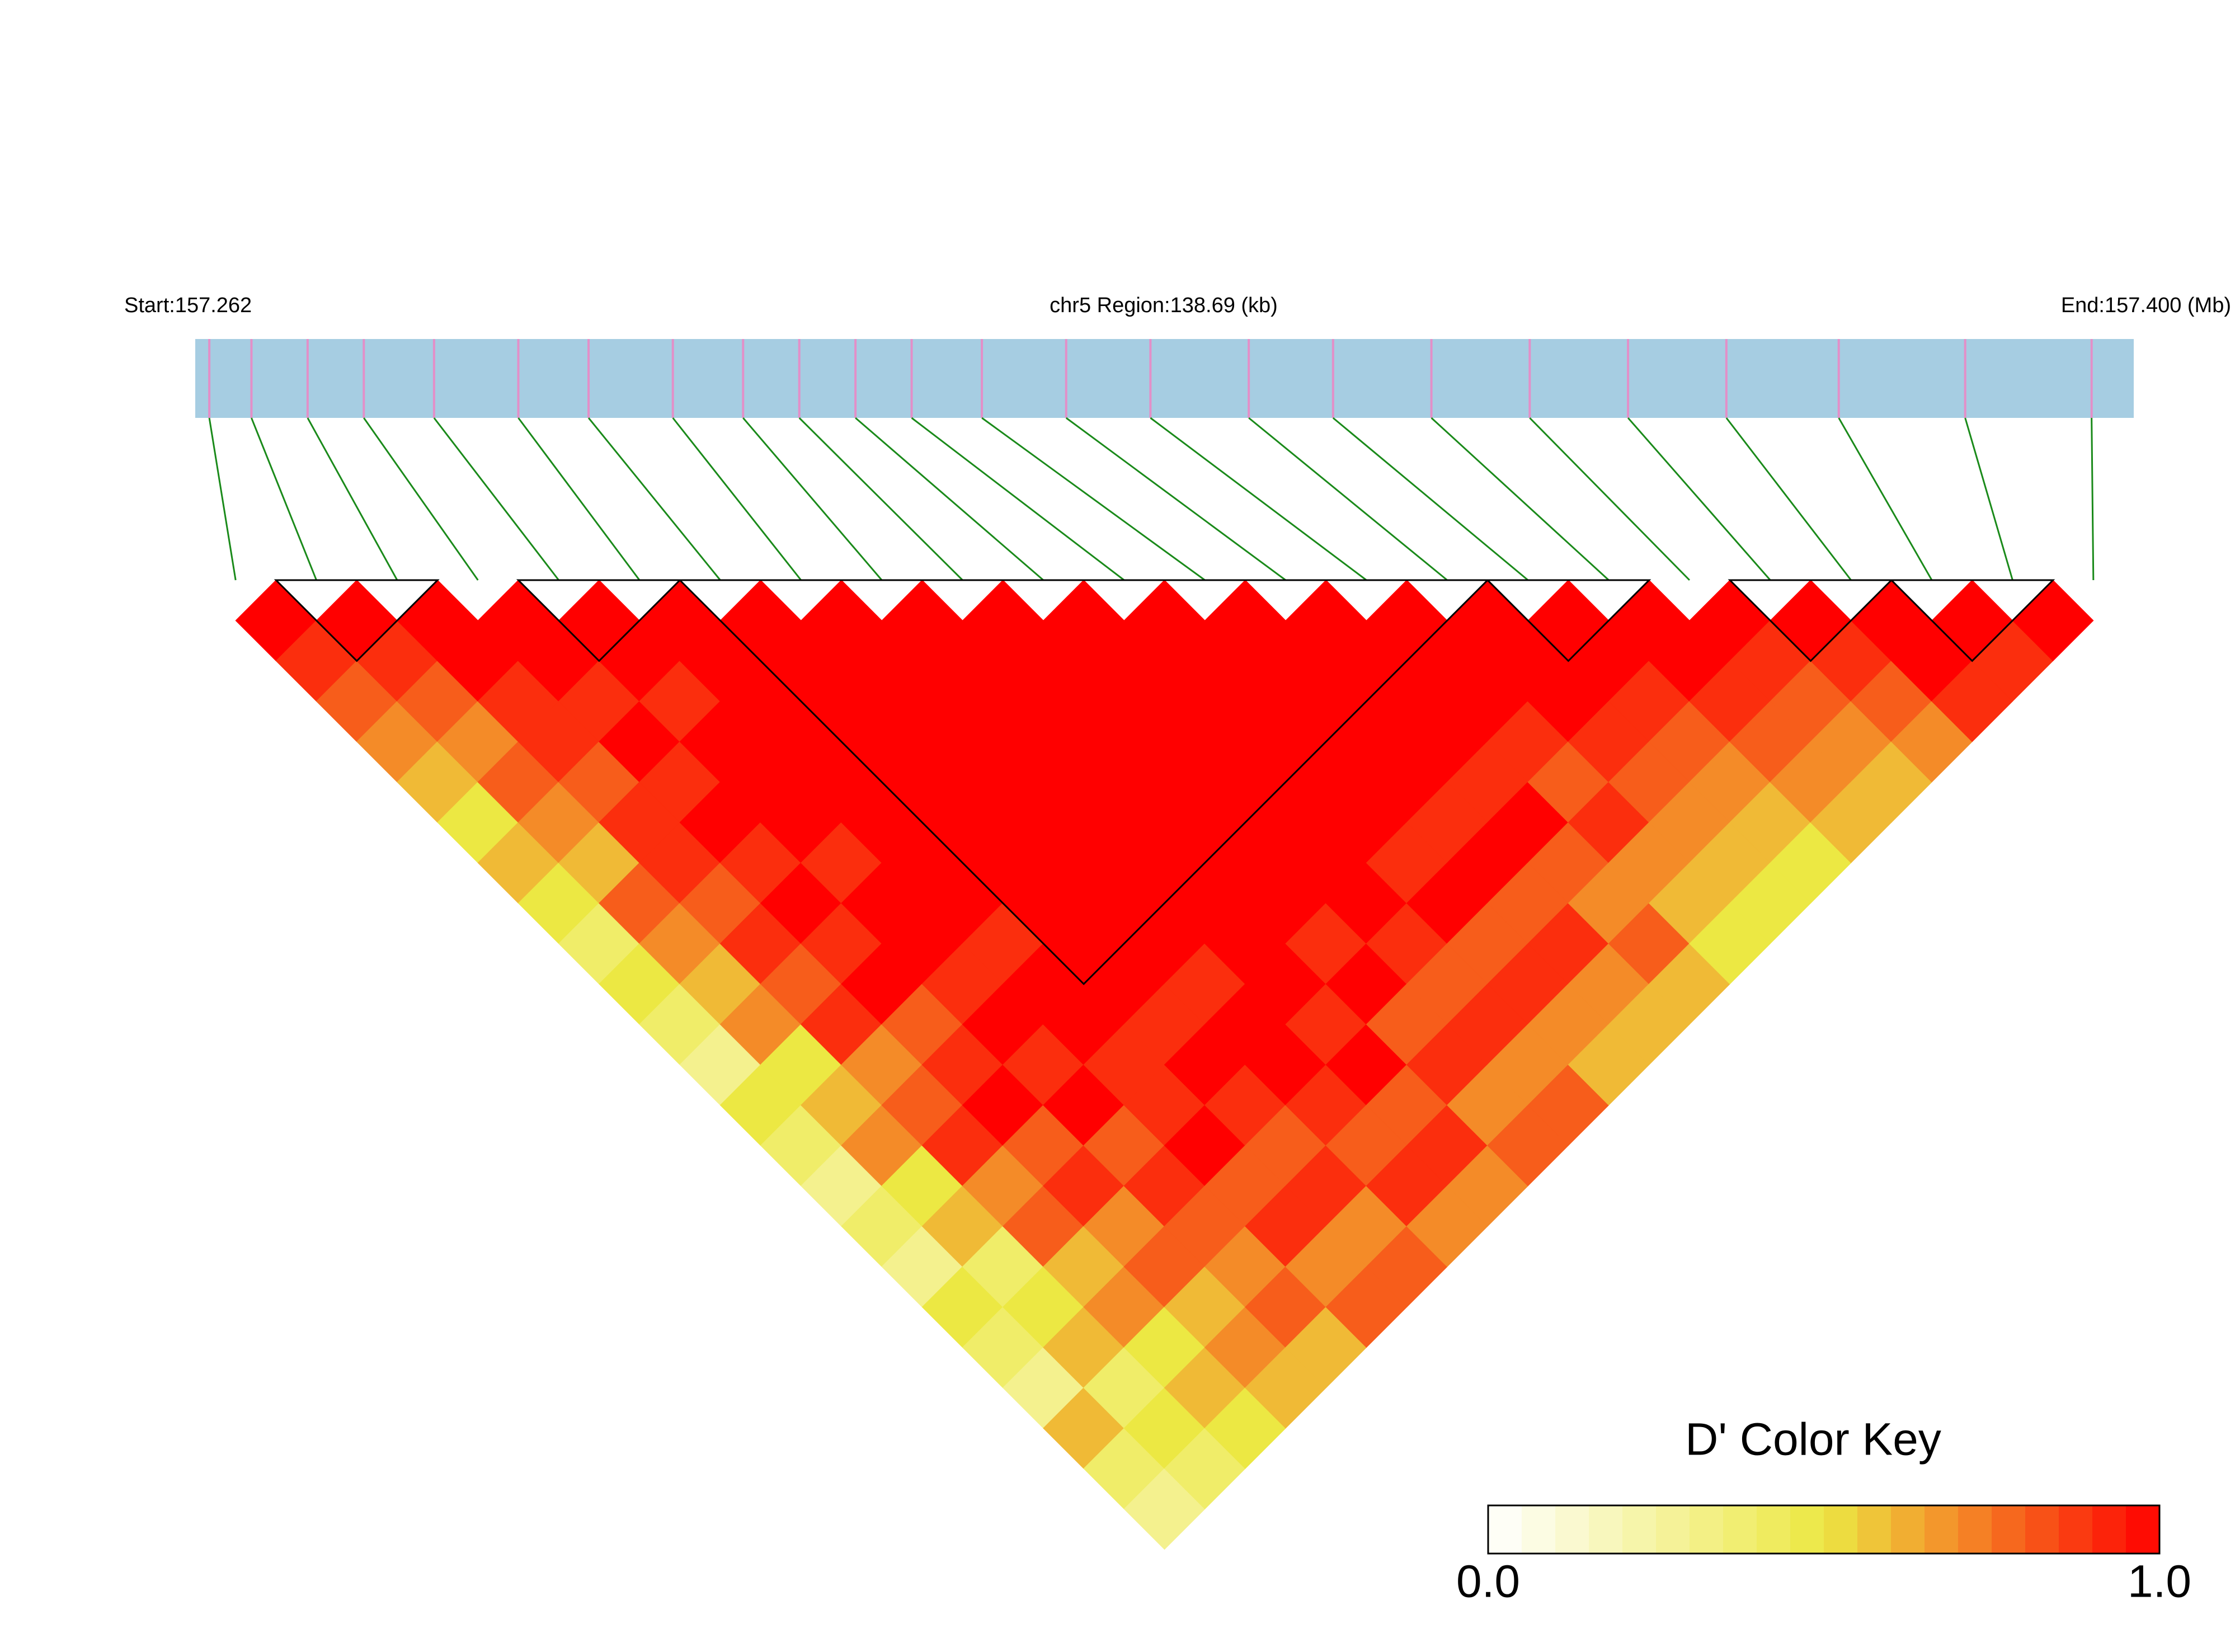  I want to click on color-key-border, so click(1824, 1529).